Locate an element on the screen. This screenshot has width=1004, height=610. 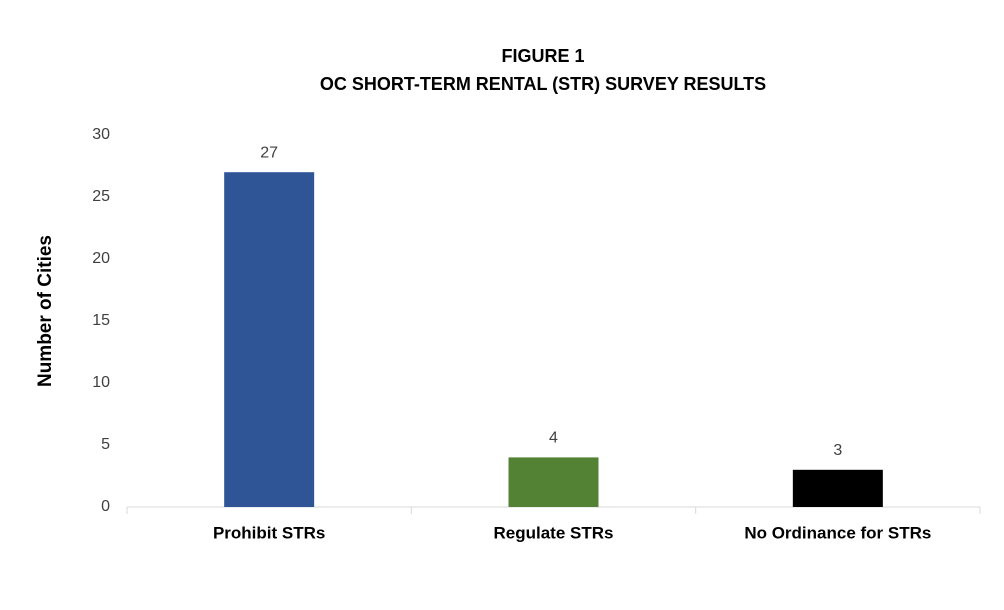
y-axis-label: Number of Cities is located at coordinates (45, 311).